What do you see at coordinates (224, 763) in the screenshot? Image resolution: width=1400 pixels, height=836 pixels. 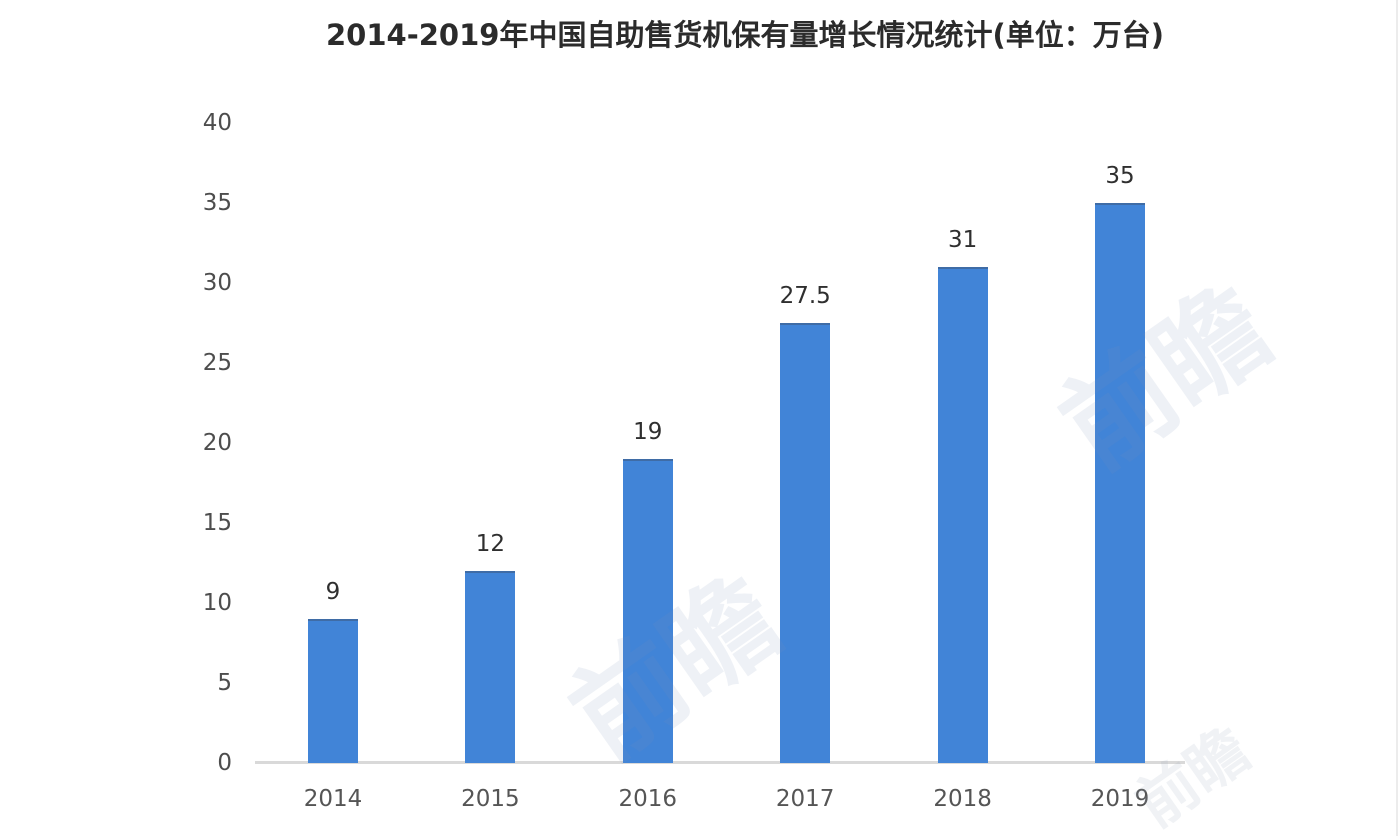 I see `y-axis-label-0: 0` at bounding box center [224, 763].